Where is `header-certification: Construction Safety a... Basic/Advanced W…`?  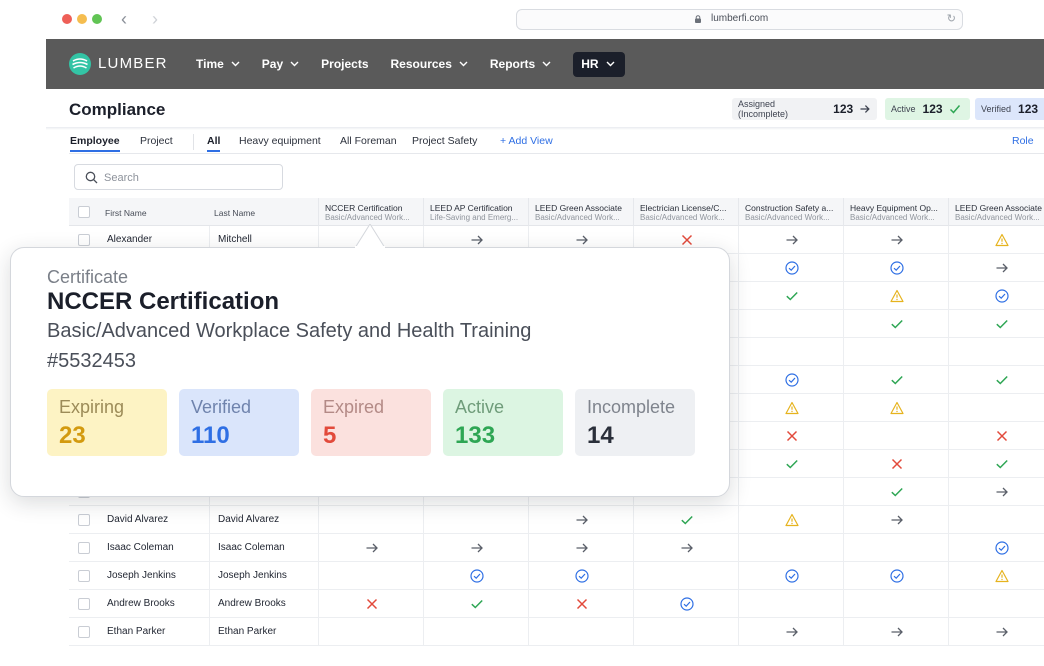
header-certification: Construction Safety a... Basic/Advanced W… is located at coordinates (790, 212).